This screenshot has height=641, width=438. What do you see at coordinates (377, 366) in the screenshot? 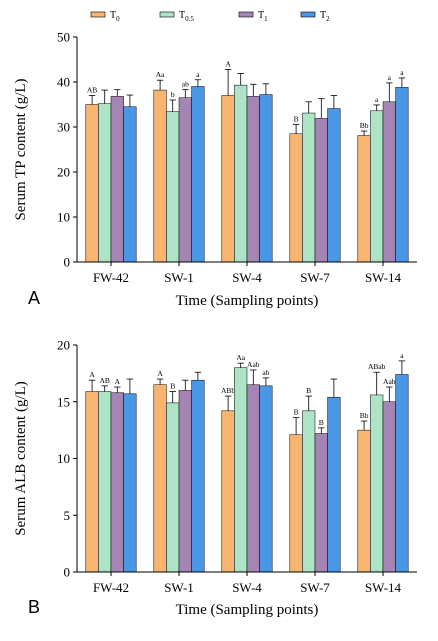
I see `significance-label-t0-5-sw-14: ABab` at bounding box center [377, 366].